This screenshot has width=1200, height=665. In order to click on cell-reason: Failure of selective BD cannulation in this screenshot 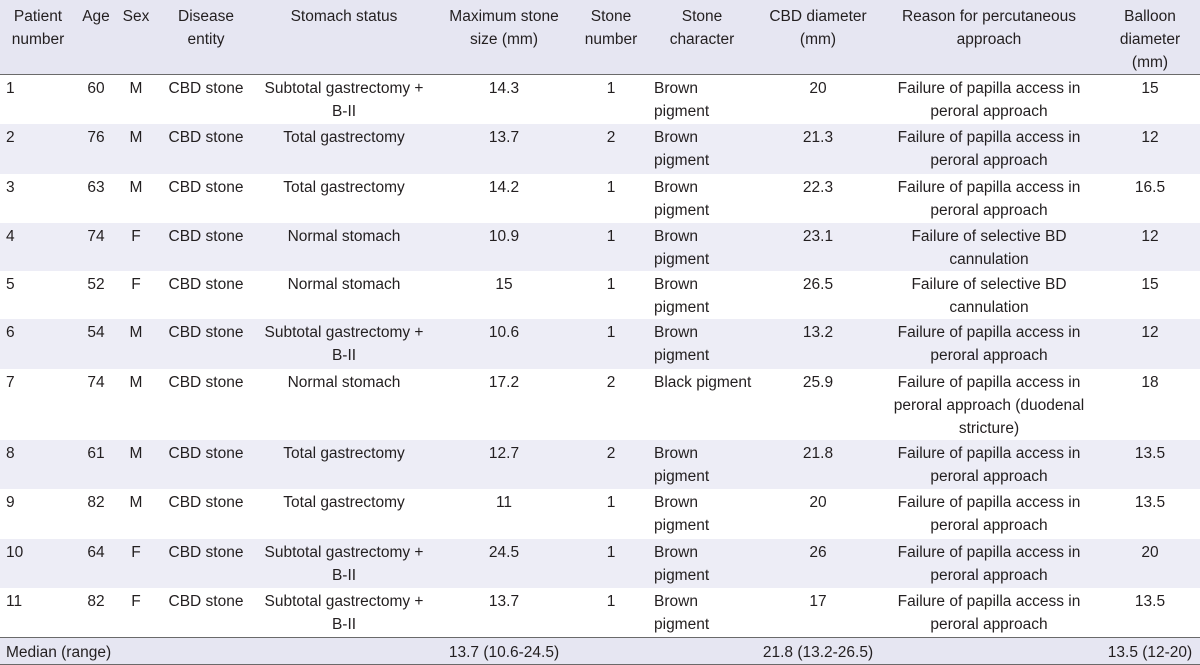, I will do `click(989, 296)`.